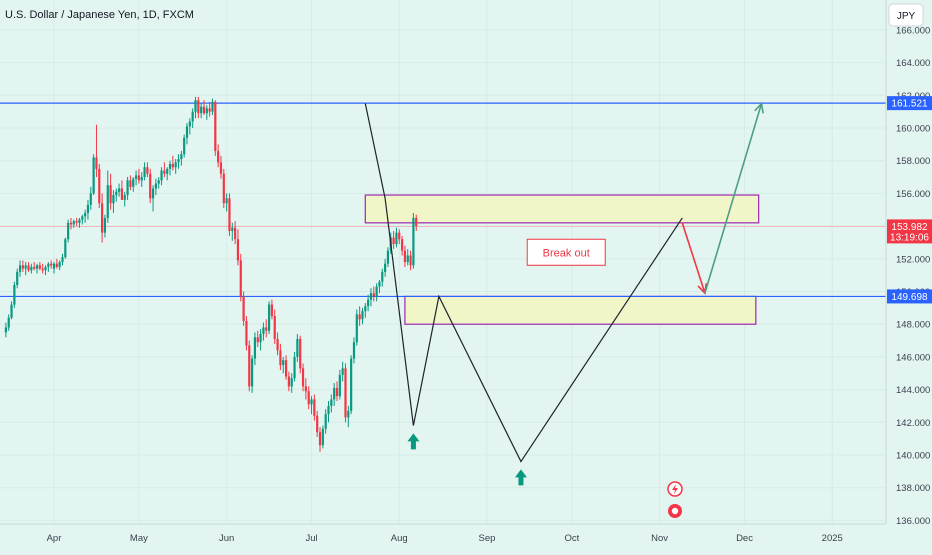 This screenshot has height=555, width=932. What do you see at coordinates (913, 194) in the screenshot?
I see `y-tick-label: 156.000` at bounding box center [913, 194].